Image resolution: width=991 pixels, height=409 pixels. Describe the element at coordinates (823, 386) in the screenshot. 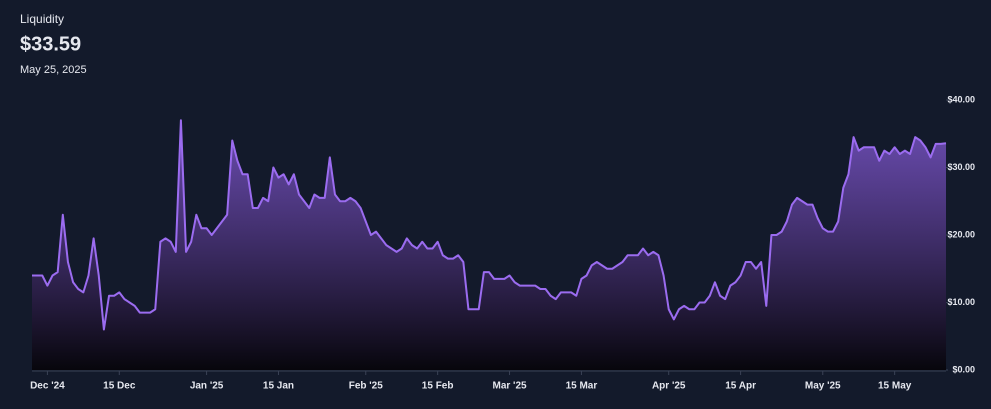

I see `x-tick-label: May '25` at that location.